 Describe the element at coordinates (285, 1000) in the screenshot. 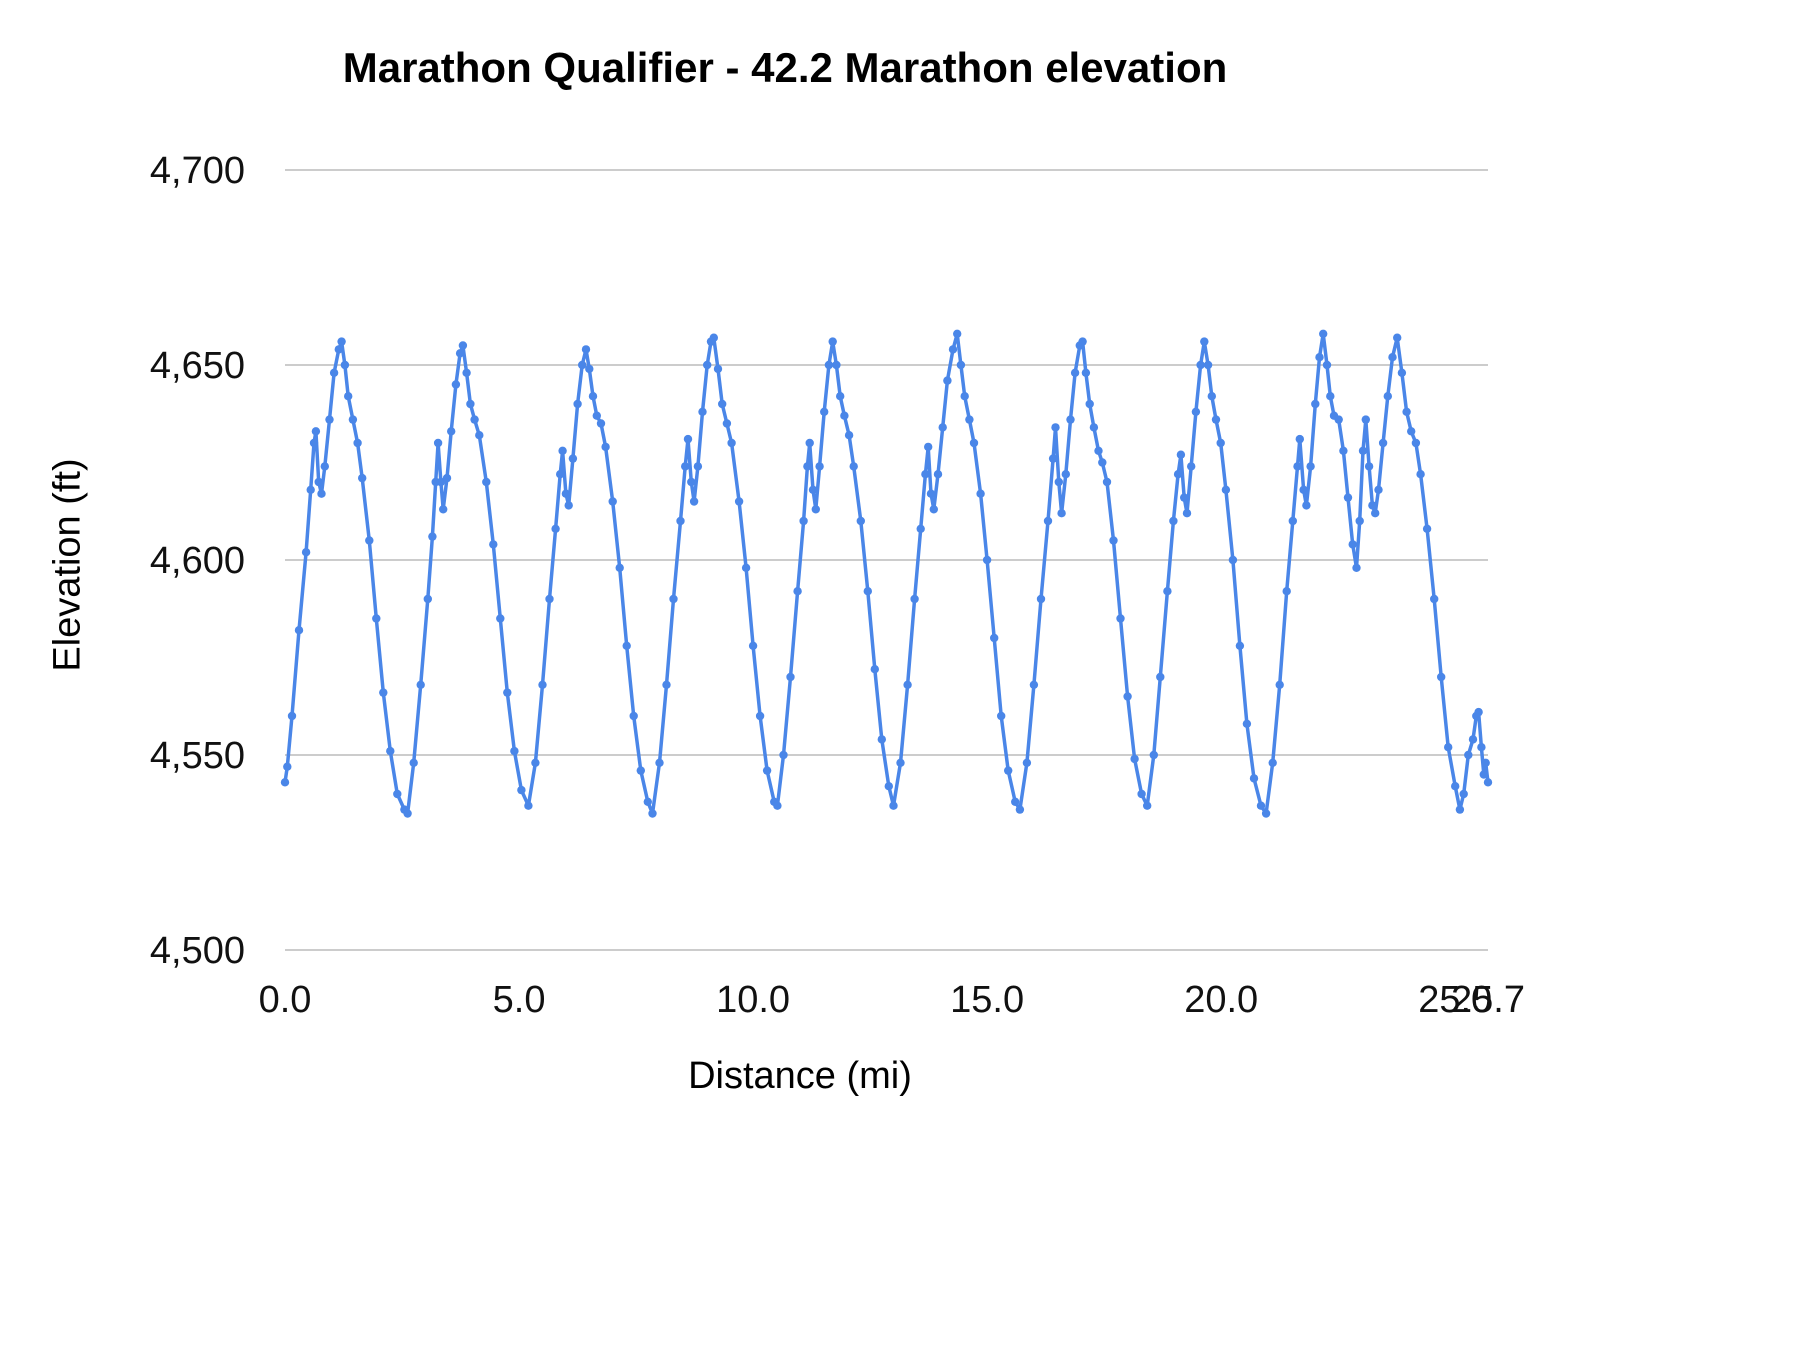

I see `x-tick-label: 0.0` at that location.